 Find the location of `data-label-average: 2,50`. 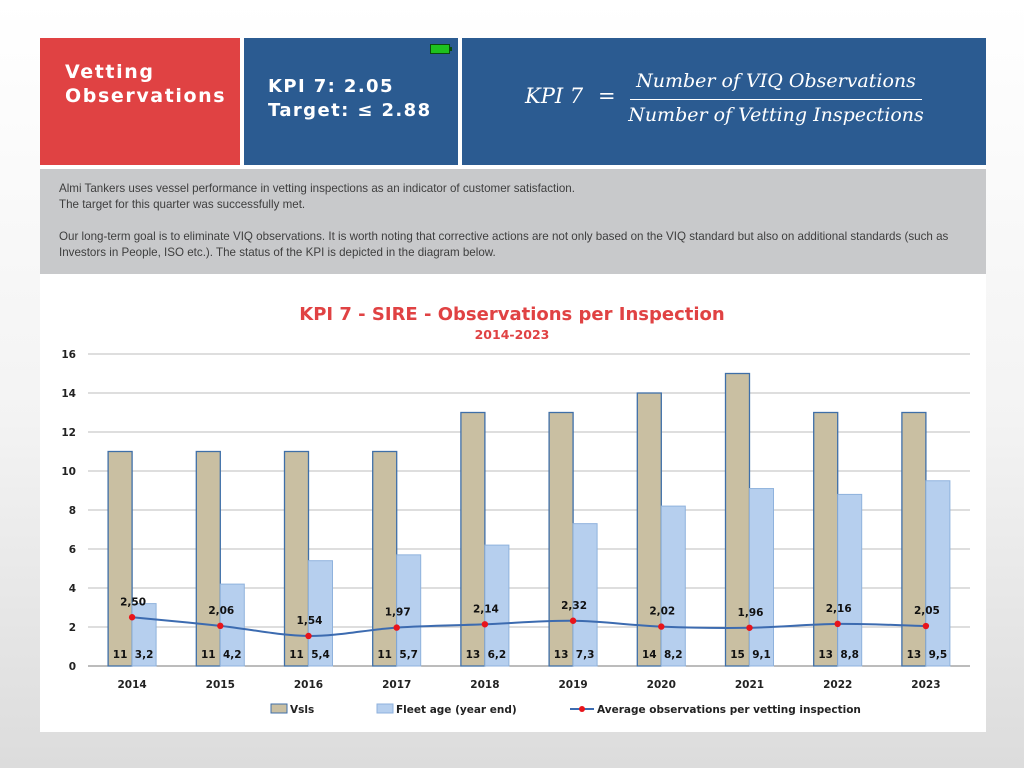

data-label-average: 2,50 is located at coordinates (133, 602).